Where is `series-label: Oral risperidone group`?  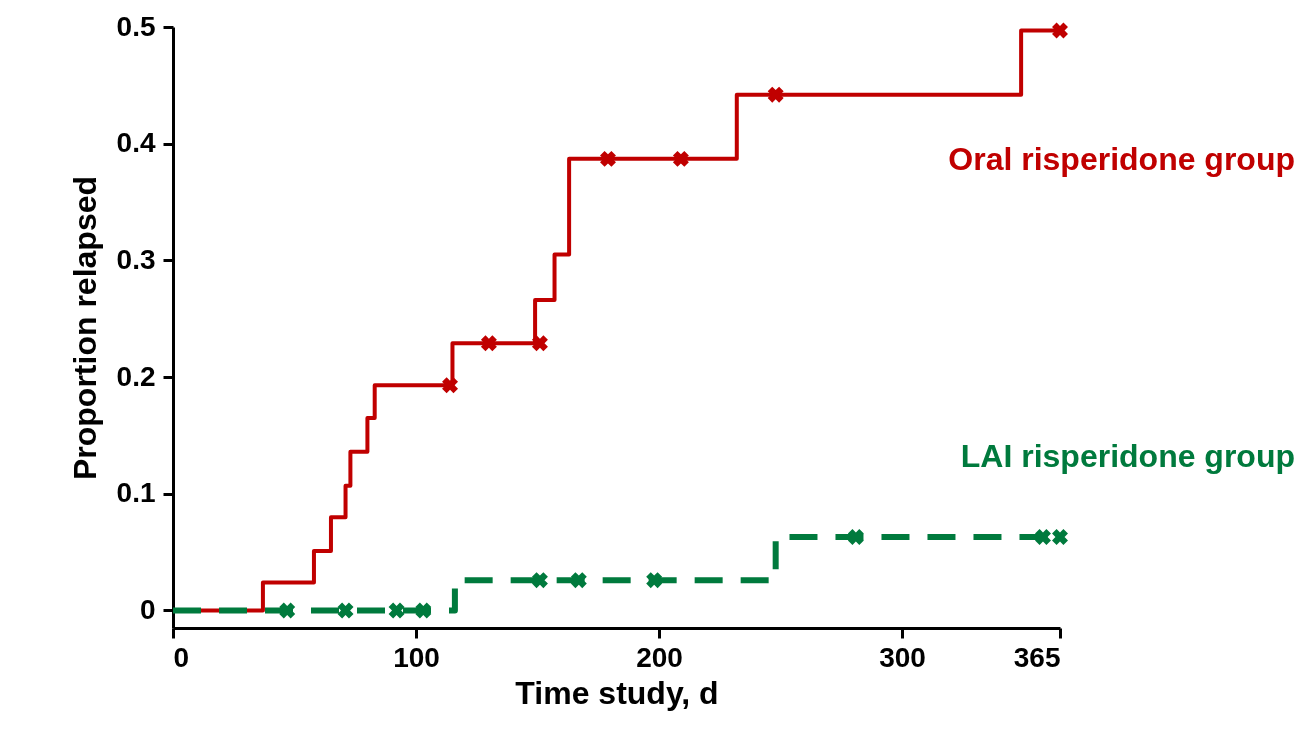 series-label: Oral risperidone group is located at coordinates (1121, 159).